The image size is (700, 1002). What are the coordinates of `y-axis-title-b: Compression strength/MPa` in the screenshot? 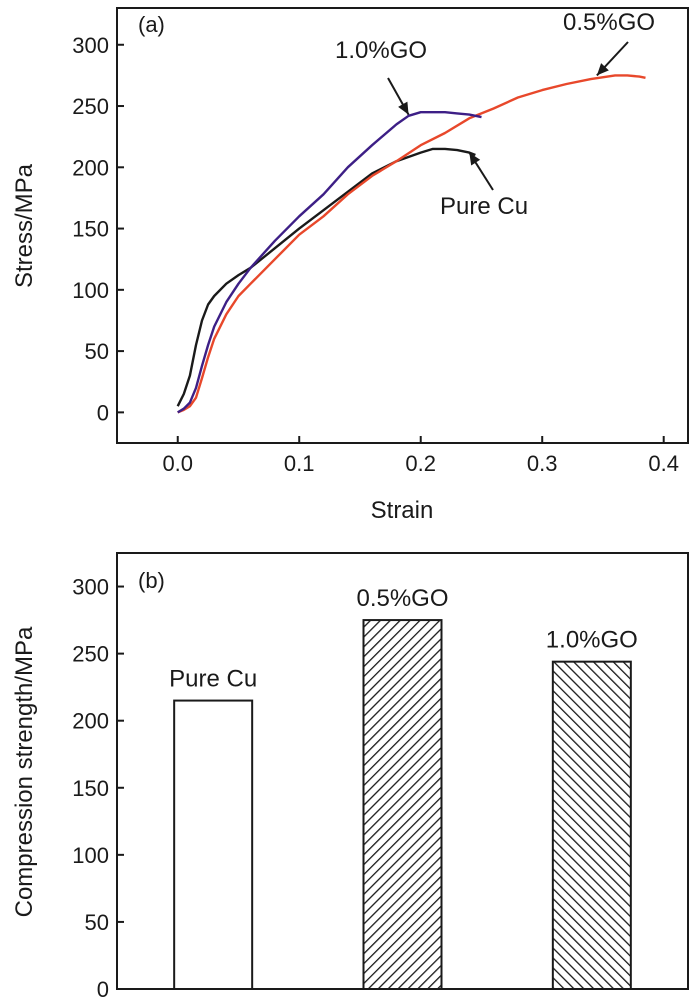 It's located at (24, 771).